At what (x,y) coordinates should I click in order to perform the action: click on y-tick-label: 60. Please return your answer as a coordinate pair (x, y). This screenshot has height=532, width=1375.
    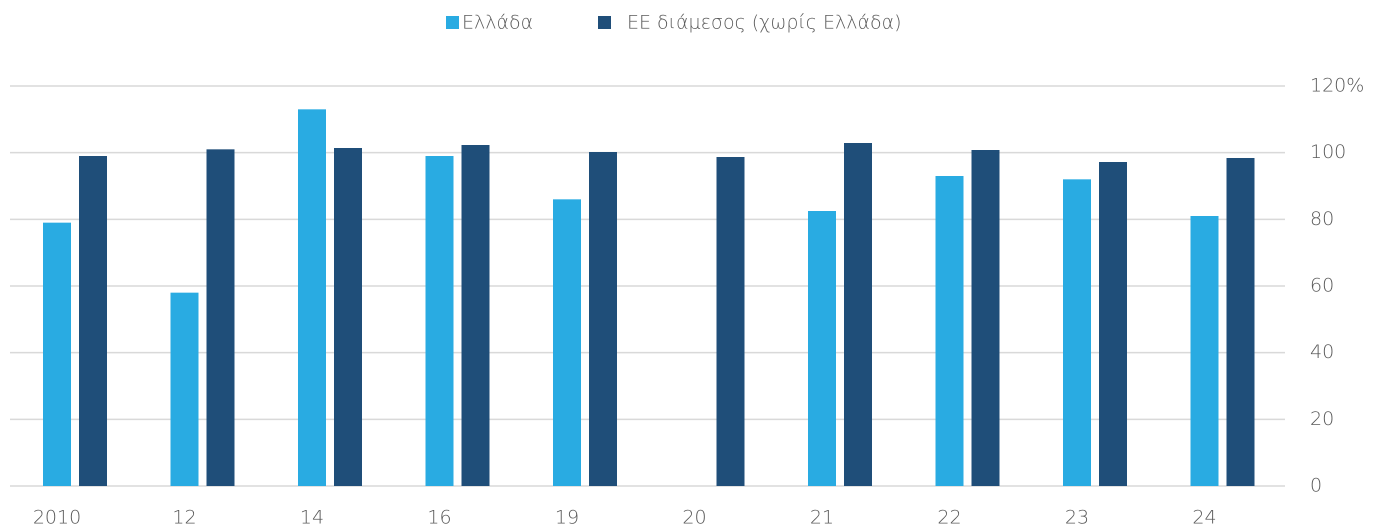
    Looking at the image, I should click on (1322, 286).